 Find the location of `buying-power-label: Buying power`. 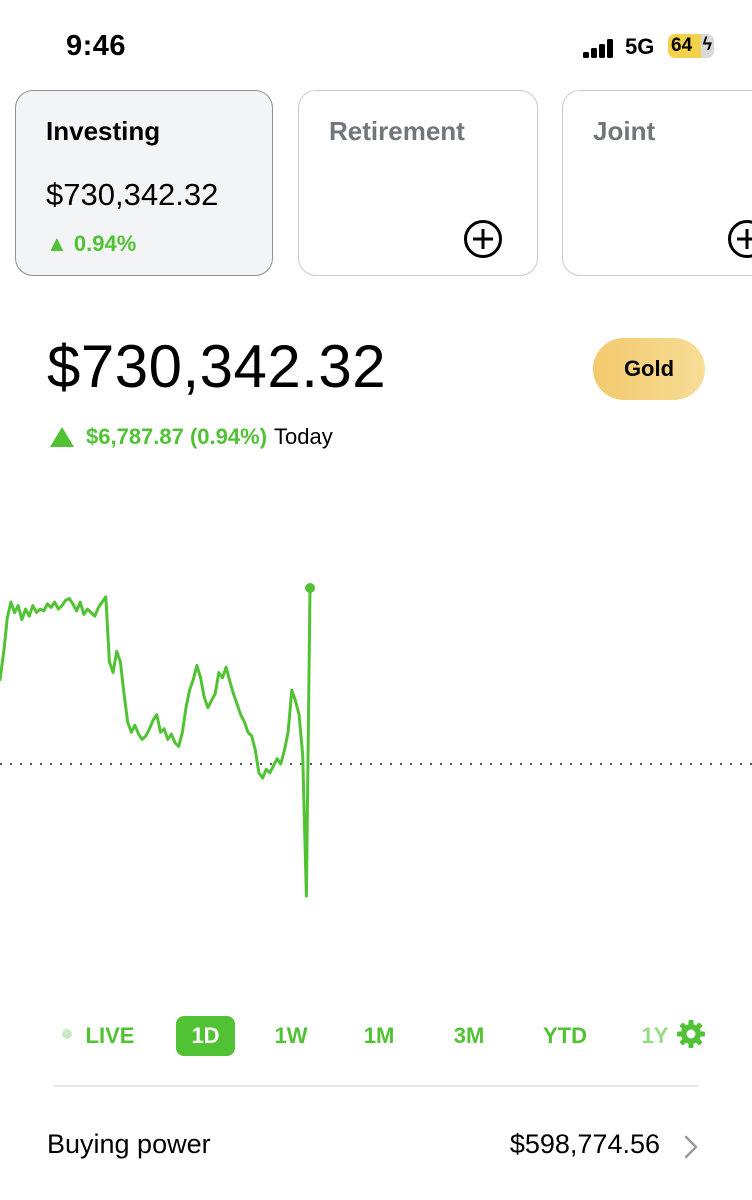

buying-power-label: Buying power is located at coordinates (129, 1144).